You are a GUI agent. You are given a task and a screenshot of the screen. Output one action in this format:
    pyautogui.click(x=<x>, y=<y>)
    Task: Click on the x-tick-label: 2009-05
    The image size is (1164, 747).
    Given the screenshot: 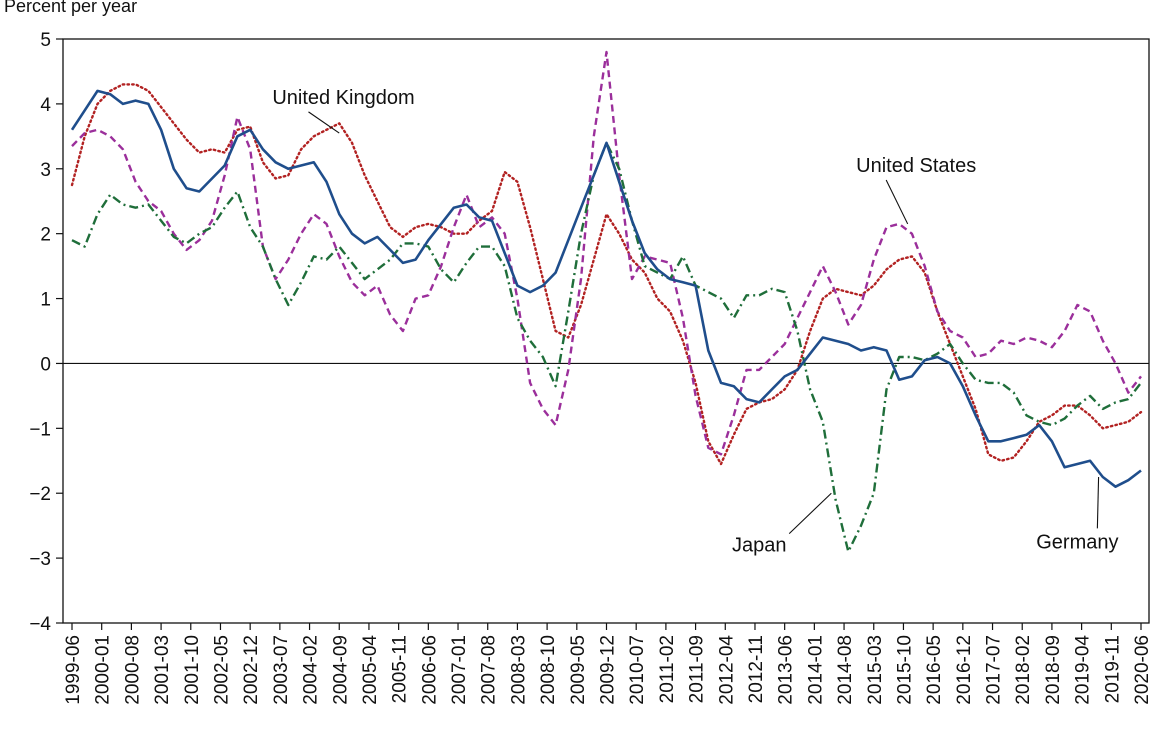 What is the action you would take?
    pyautogui.click(x=578, y=670)
    